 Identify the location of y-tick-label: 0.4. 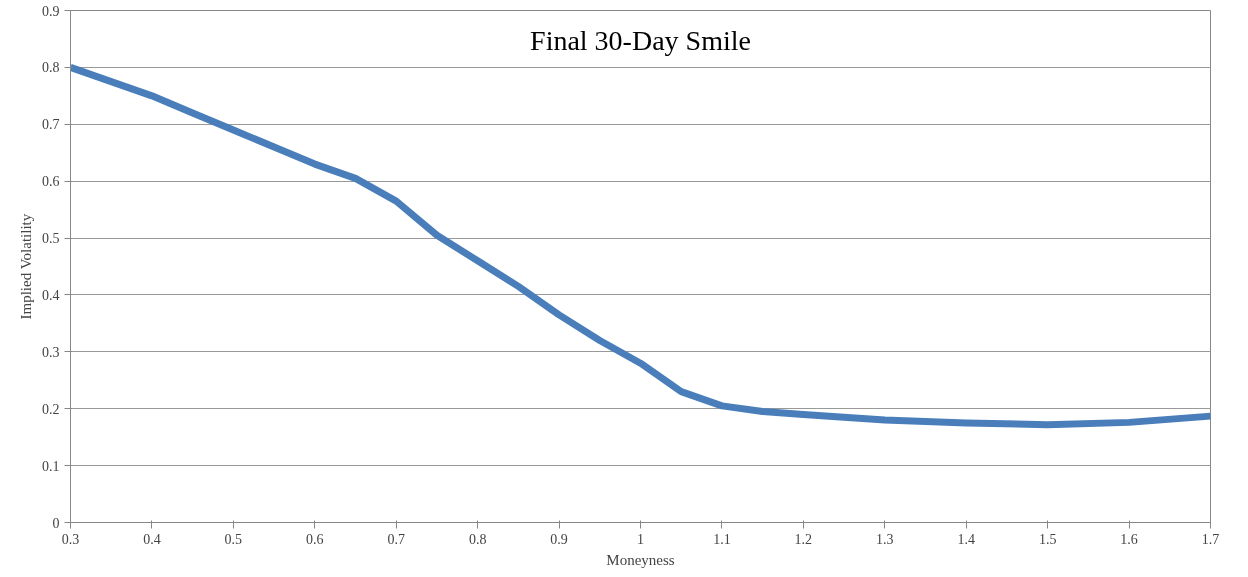
(51, 295).